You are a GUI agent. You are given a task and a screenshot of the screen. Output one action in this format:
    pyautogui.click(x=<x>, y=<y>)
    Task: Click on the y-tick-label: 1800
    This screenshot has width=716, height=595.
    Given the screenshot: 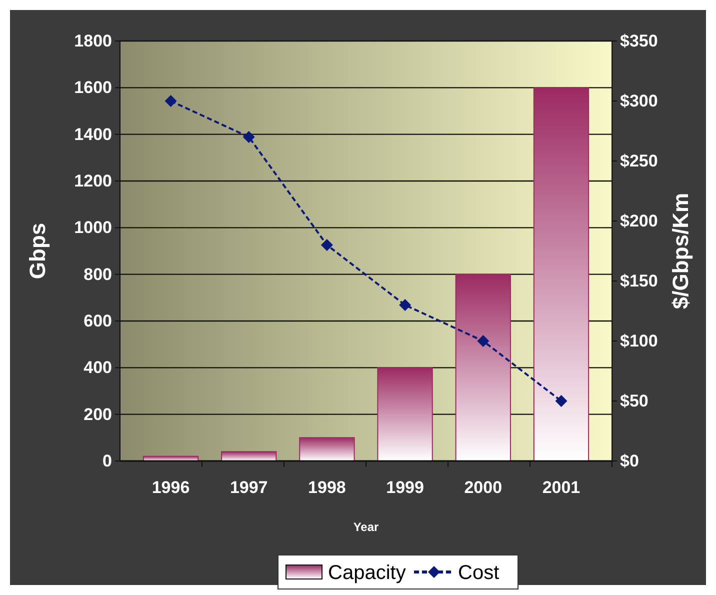 What is the action you would take?
    pyautogui.click(x=93, y=41)
    